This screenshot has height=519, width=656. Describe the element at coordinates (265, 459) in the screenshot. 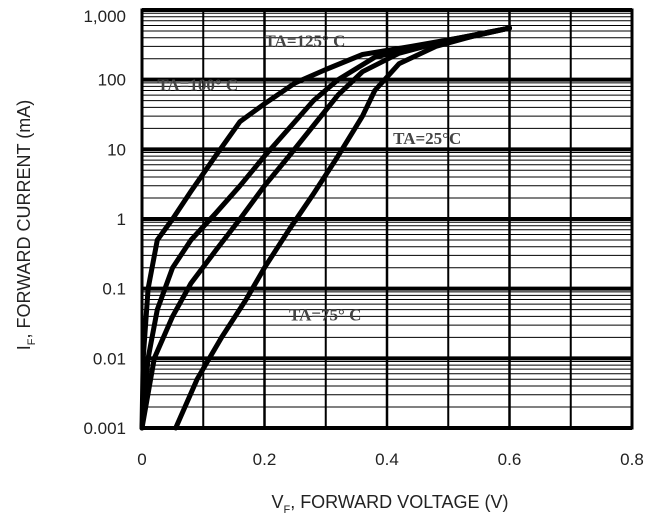

I see `x-tick-label: 0.2` at that location.